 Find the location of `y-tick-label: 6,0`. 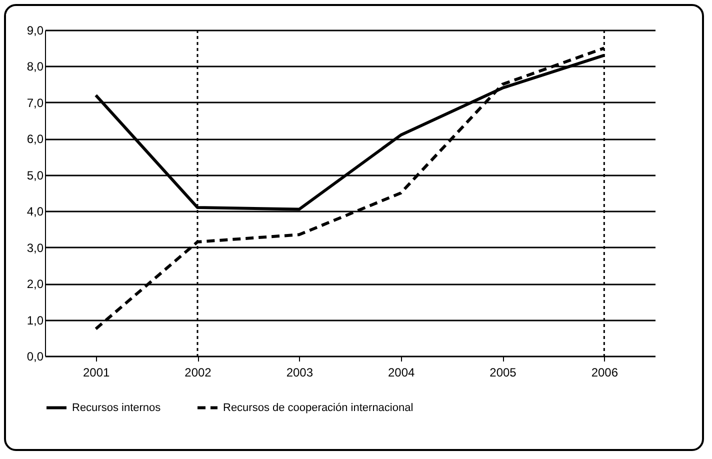

y-tick-label: 6,0 is located at coordinates (35, 139).